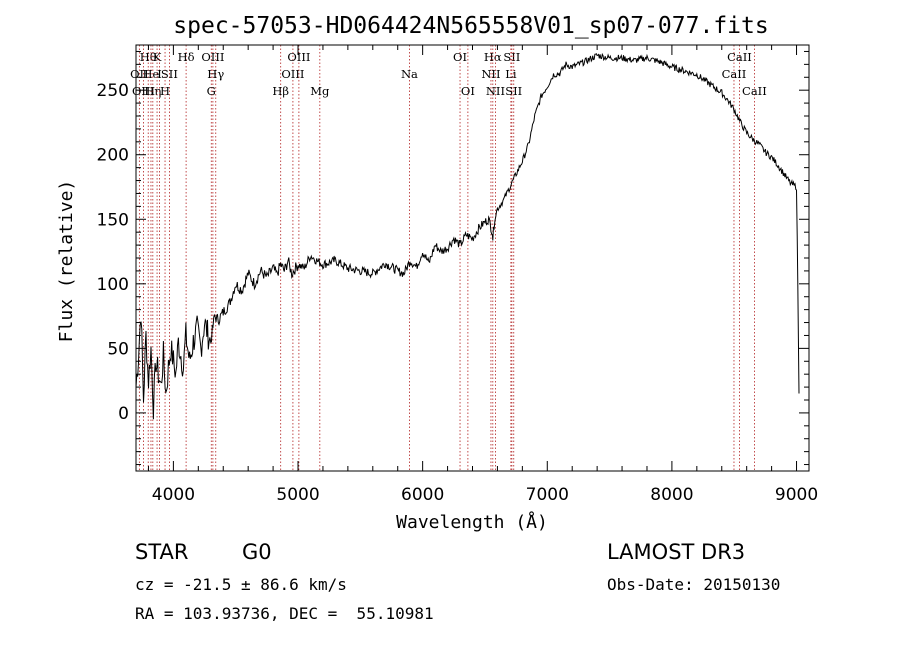 The image size is (900, 649). What do you see at coordinates (694, 584) in the screenshot?
I see `obs-date: Obs-Date: 20150130` at bounding box center [694, 584].